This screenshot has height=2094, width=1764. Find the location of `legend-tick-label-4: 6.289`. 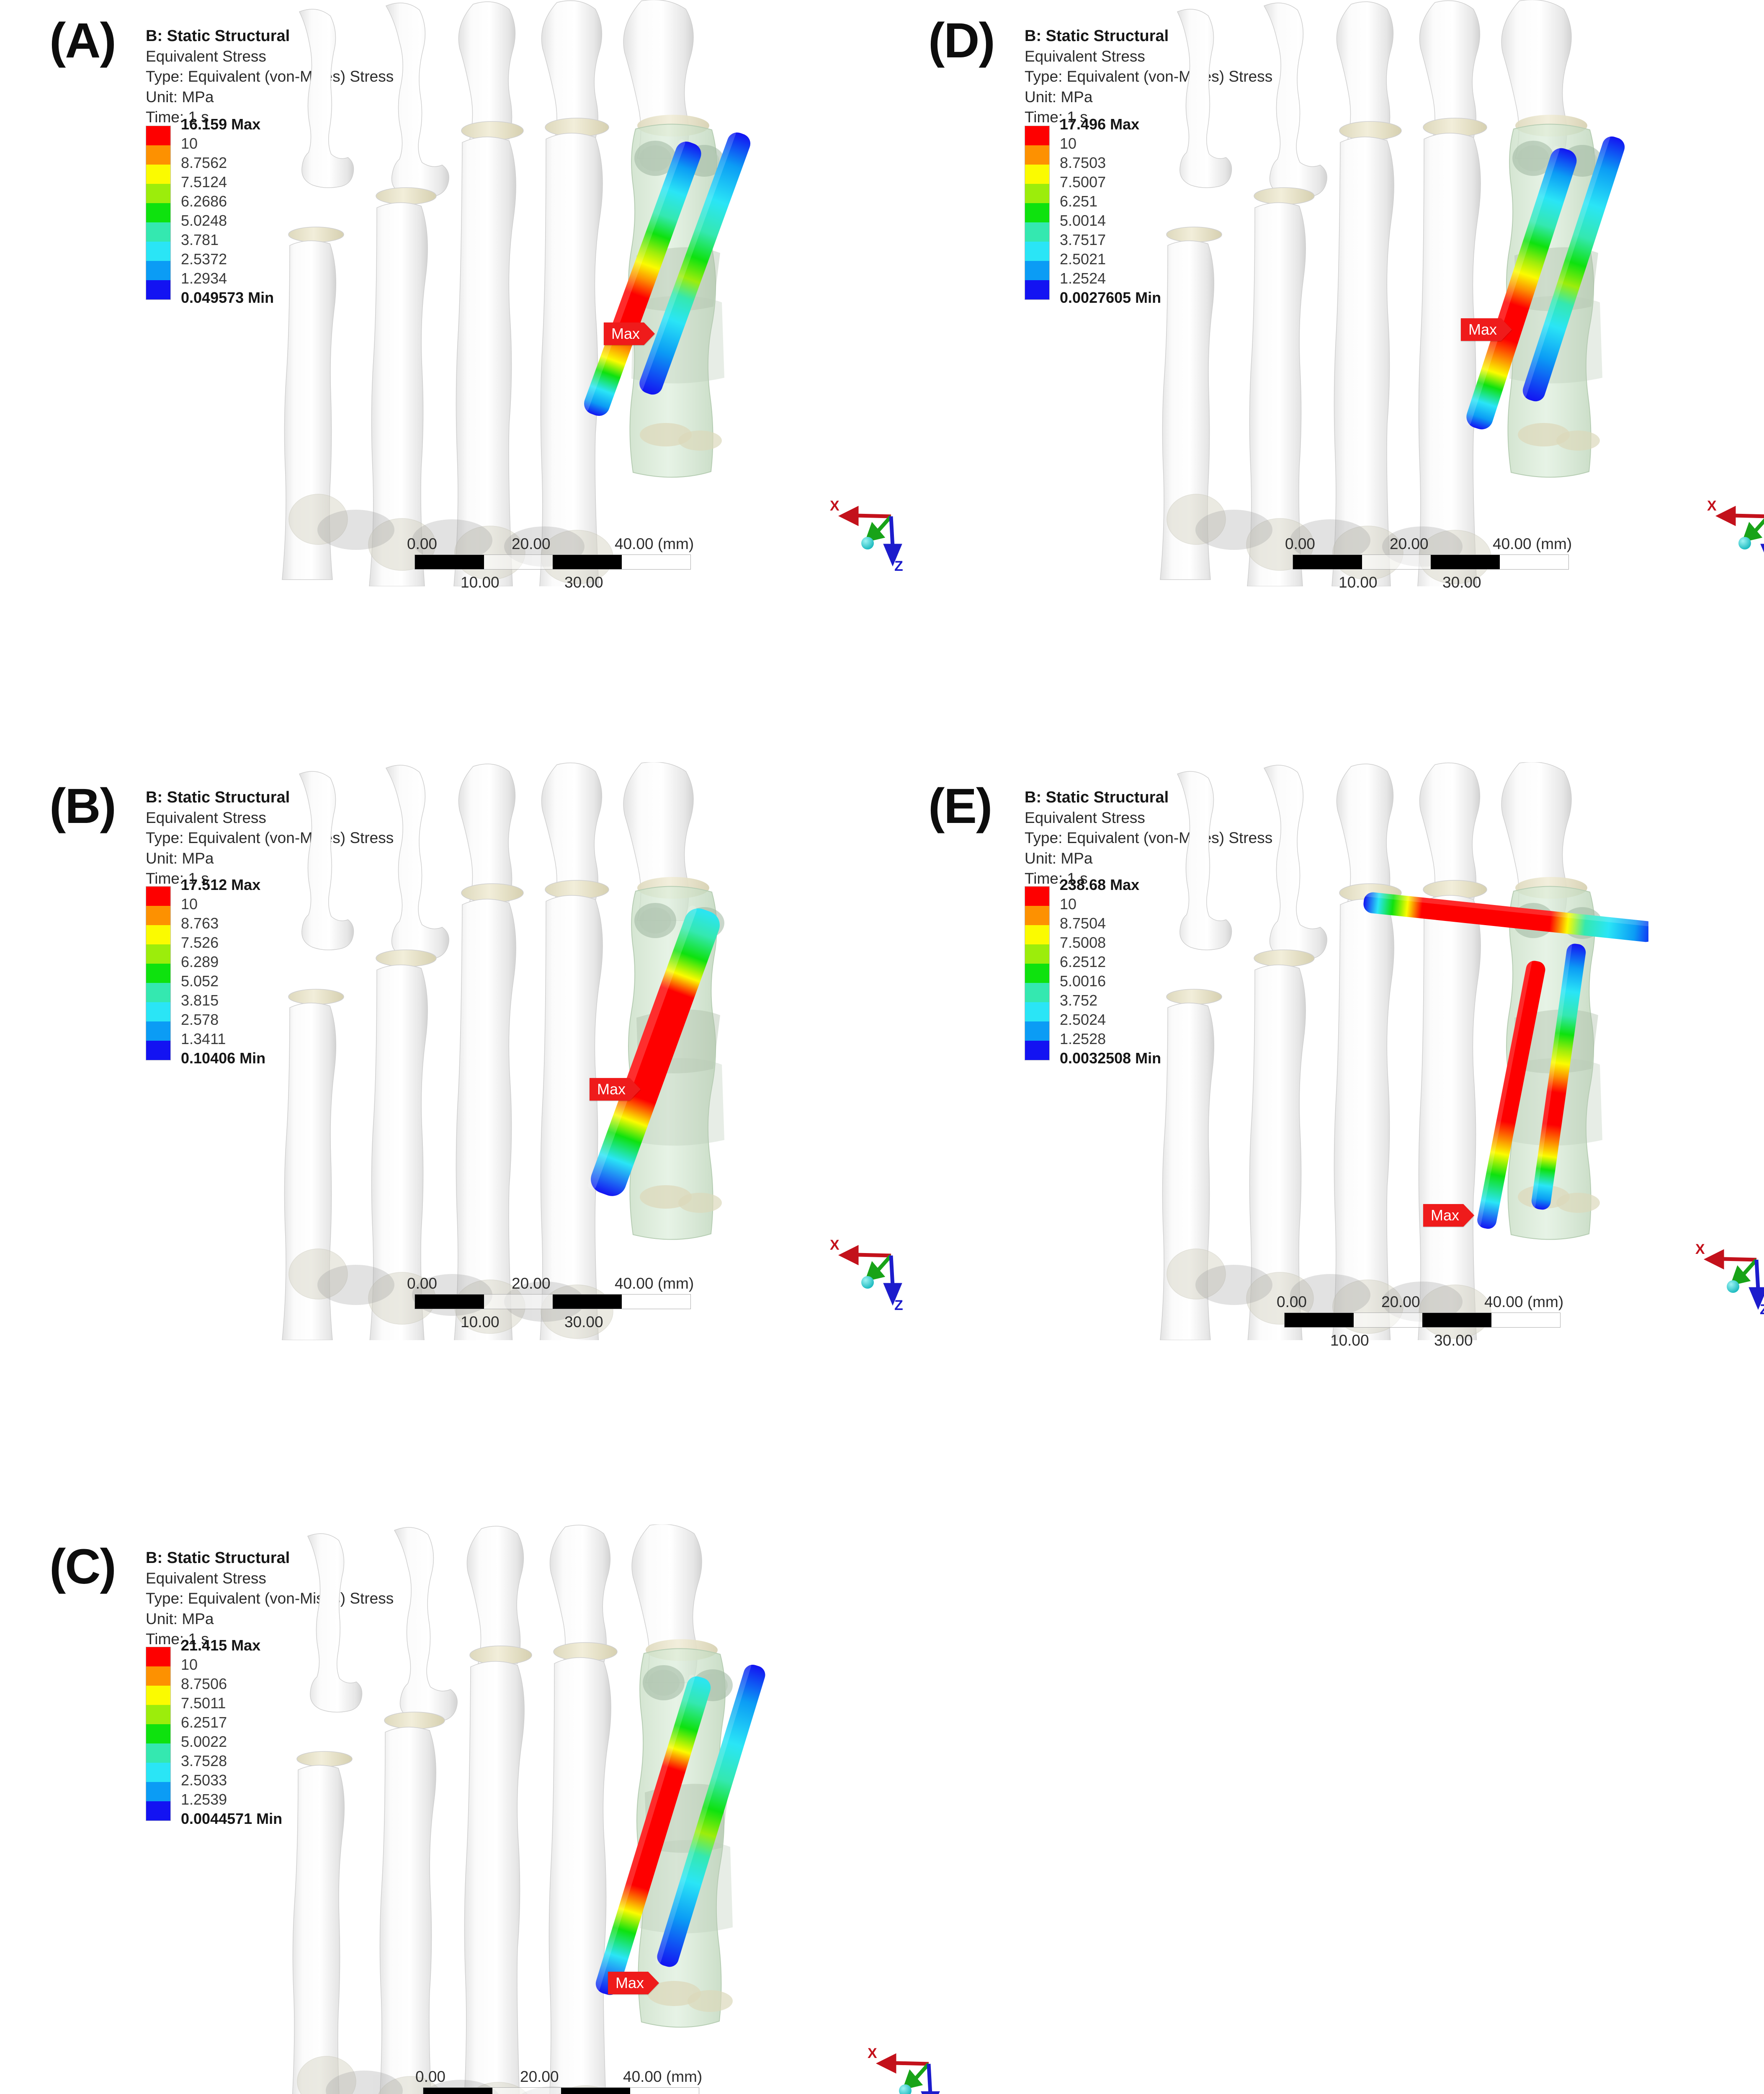

legend-tick-label-4: 6.289 is located at coordinates (200, 961).